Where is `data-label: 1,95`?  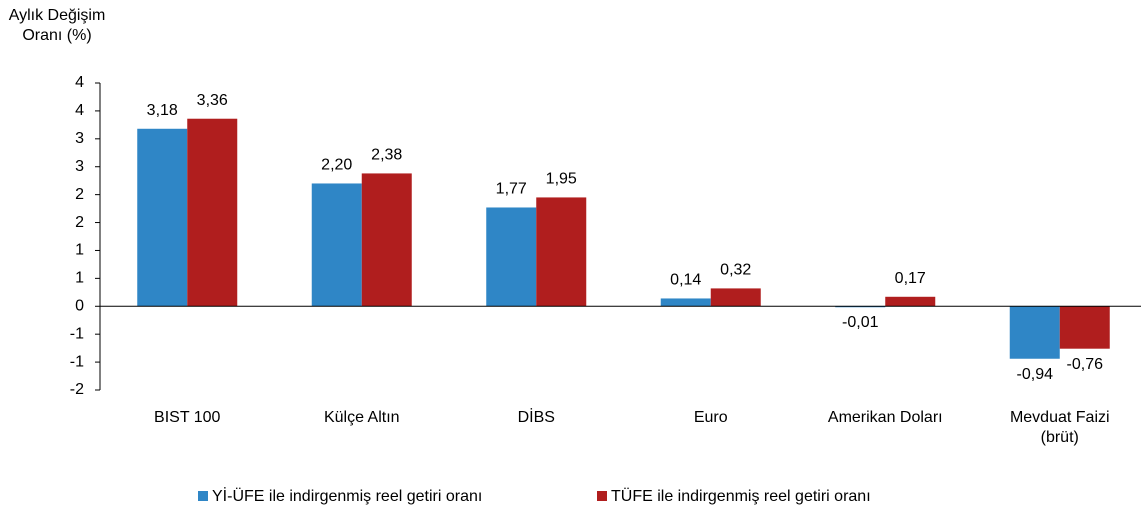 data-label: 1,95 is located at coordinates (561, 179).